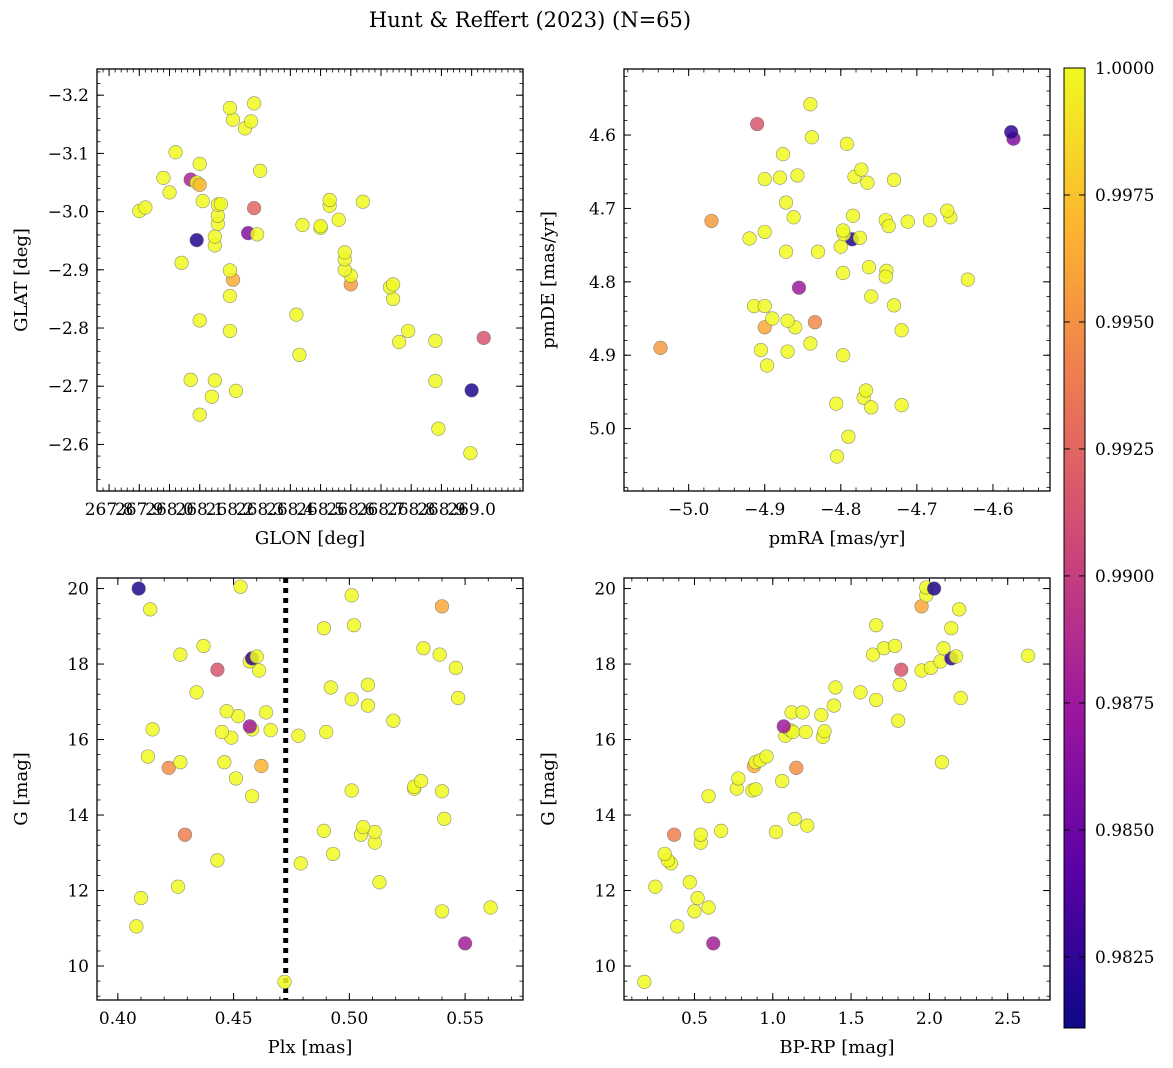 This screenshot has width=1173, height=1068. I want to click on axes-frame, so click(310, 789).